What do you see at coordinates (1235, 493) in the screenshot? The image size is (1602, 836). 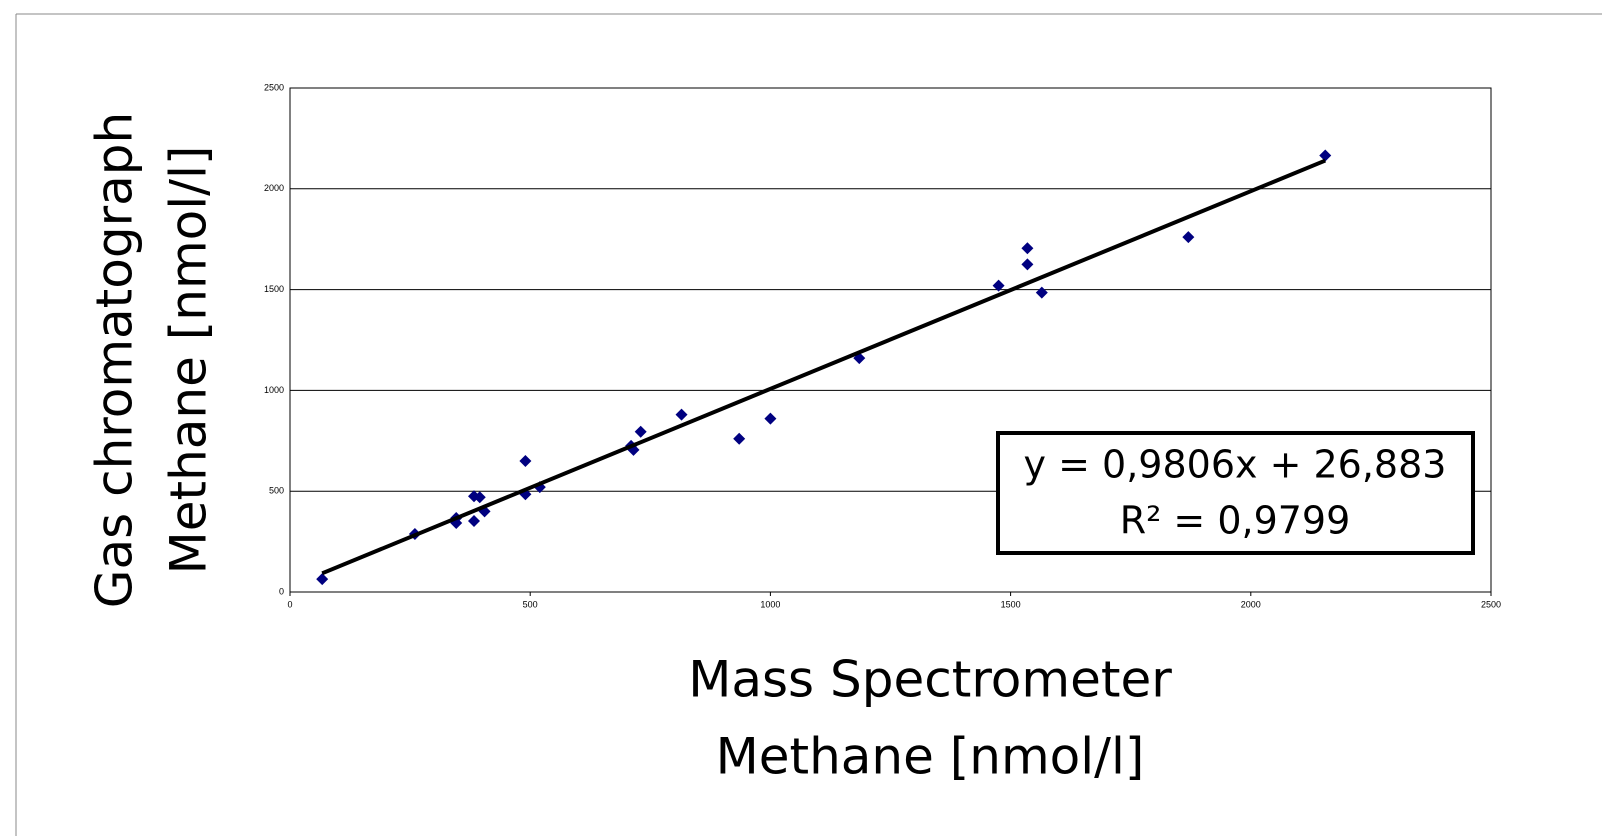 I see `equation-box` at bounding box center [1235, 493].